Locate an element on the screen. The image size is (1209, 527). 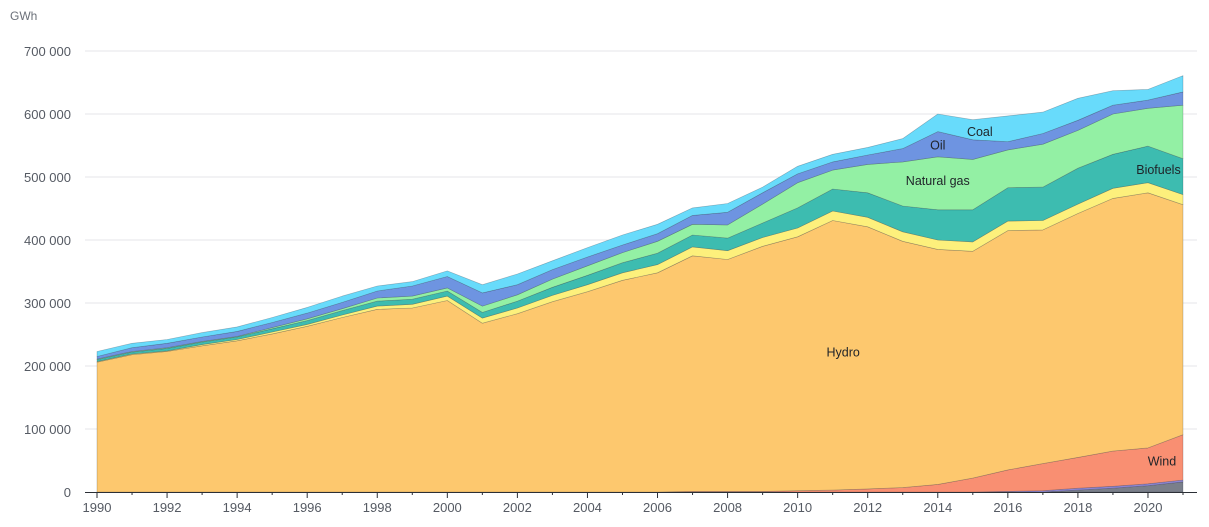
x-tick-label: 2016 is located at coordinates (1007, 507).